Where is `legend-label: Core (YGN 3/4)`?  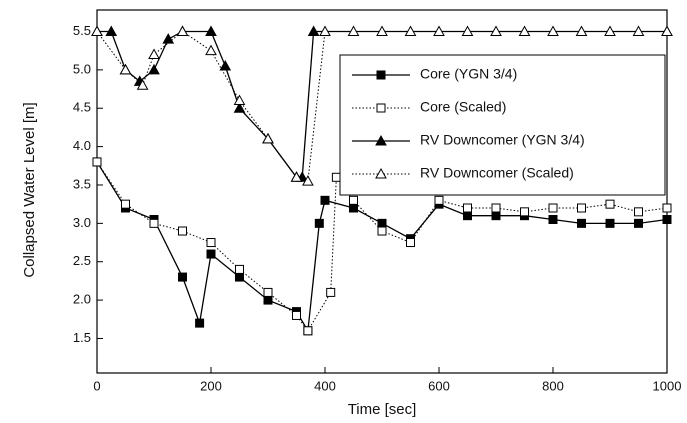 legend-label: Core (YGN 3/4) is located at coordinates (468, 74).